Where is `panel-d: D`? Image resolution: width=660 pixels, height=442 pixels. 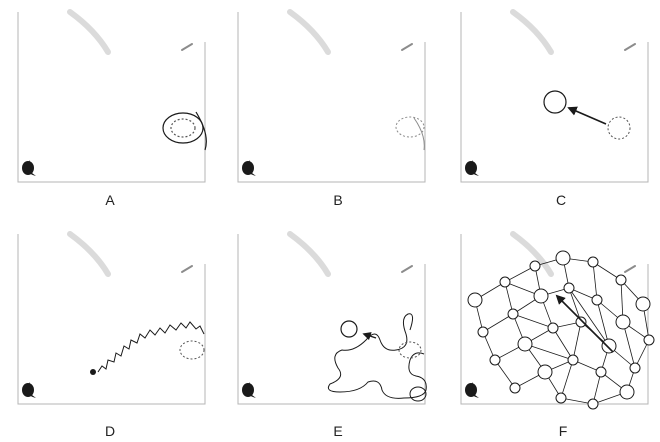 panel-d: D is located at coordinates (111, 336).